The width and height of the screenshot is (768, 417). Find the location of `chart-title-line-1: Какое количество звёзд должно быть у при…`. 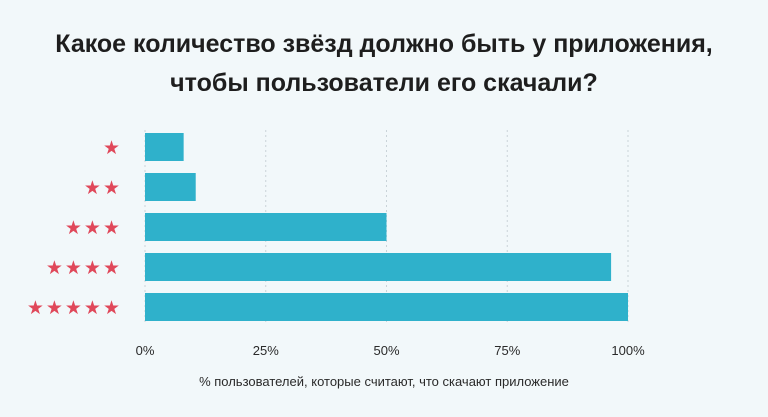

chart-title-line-1: Какое количество звёзд должно быть у при… is located at coordinates (383, 44).